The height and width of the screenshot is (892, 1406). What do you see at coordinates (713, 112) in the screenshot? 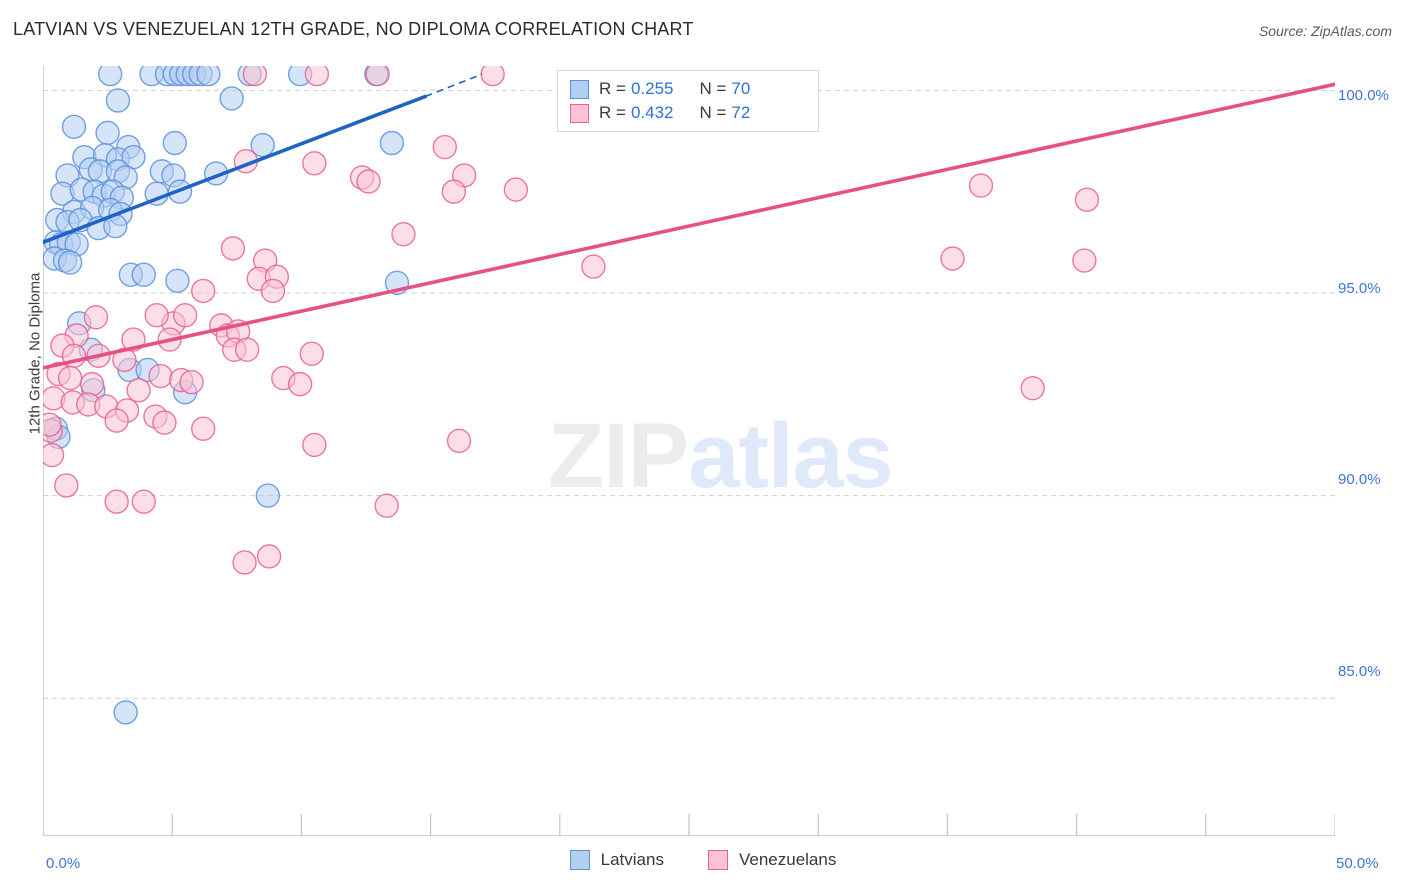
I see `n-key-venezuelans: N =` at bounding box center [713, 112].